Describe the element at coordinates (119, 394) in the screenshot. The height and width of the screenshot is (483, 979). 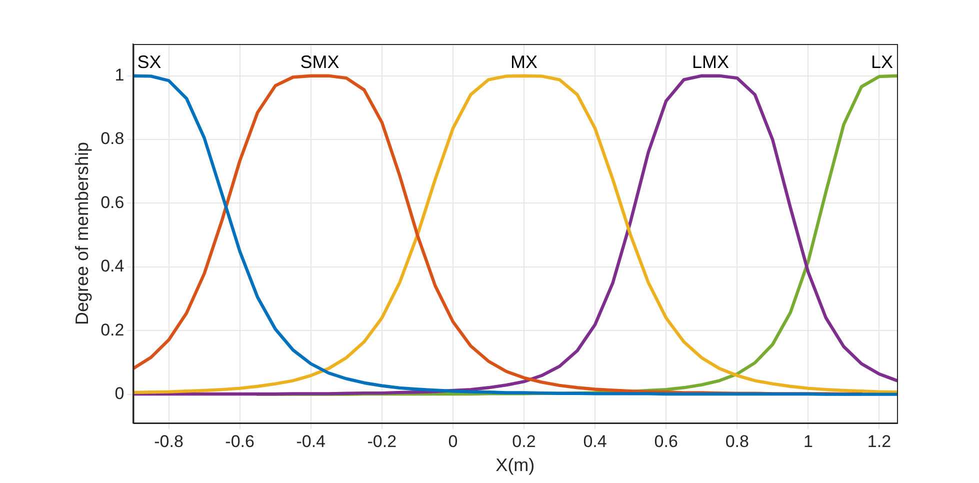
I see `y-tick-label: 0` at that location.